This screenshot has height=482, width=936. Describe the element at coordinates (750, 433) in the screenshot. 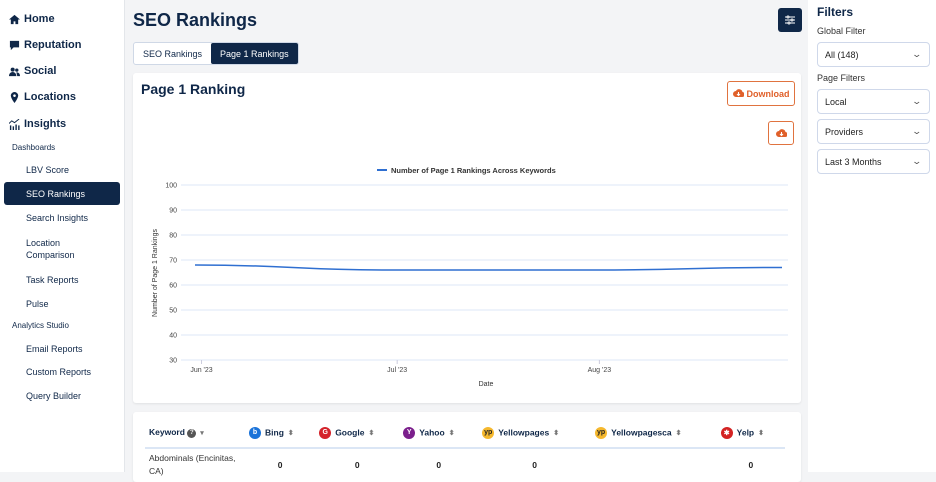

I see `provider-header-yelp: ✱ Yelp ⬍` at that location.